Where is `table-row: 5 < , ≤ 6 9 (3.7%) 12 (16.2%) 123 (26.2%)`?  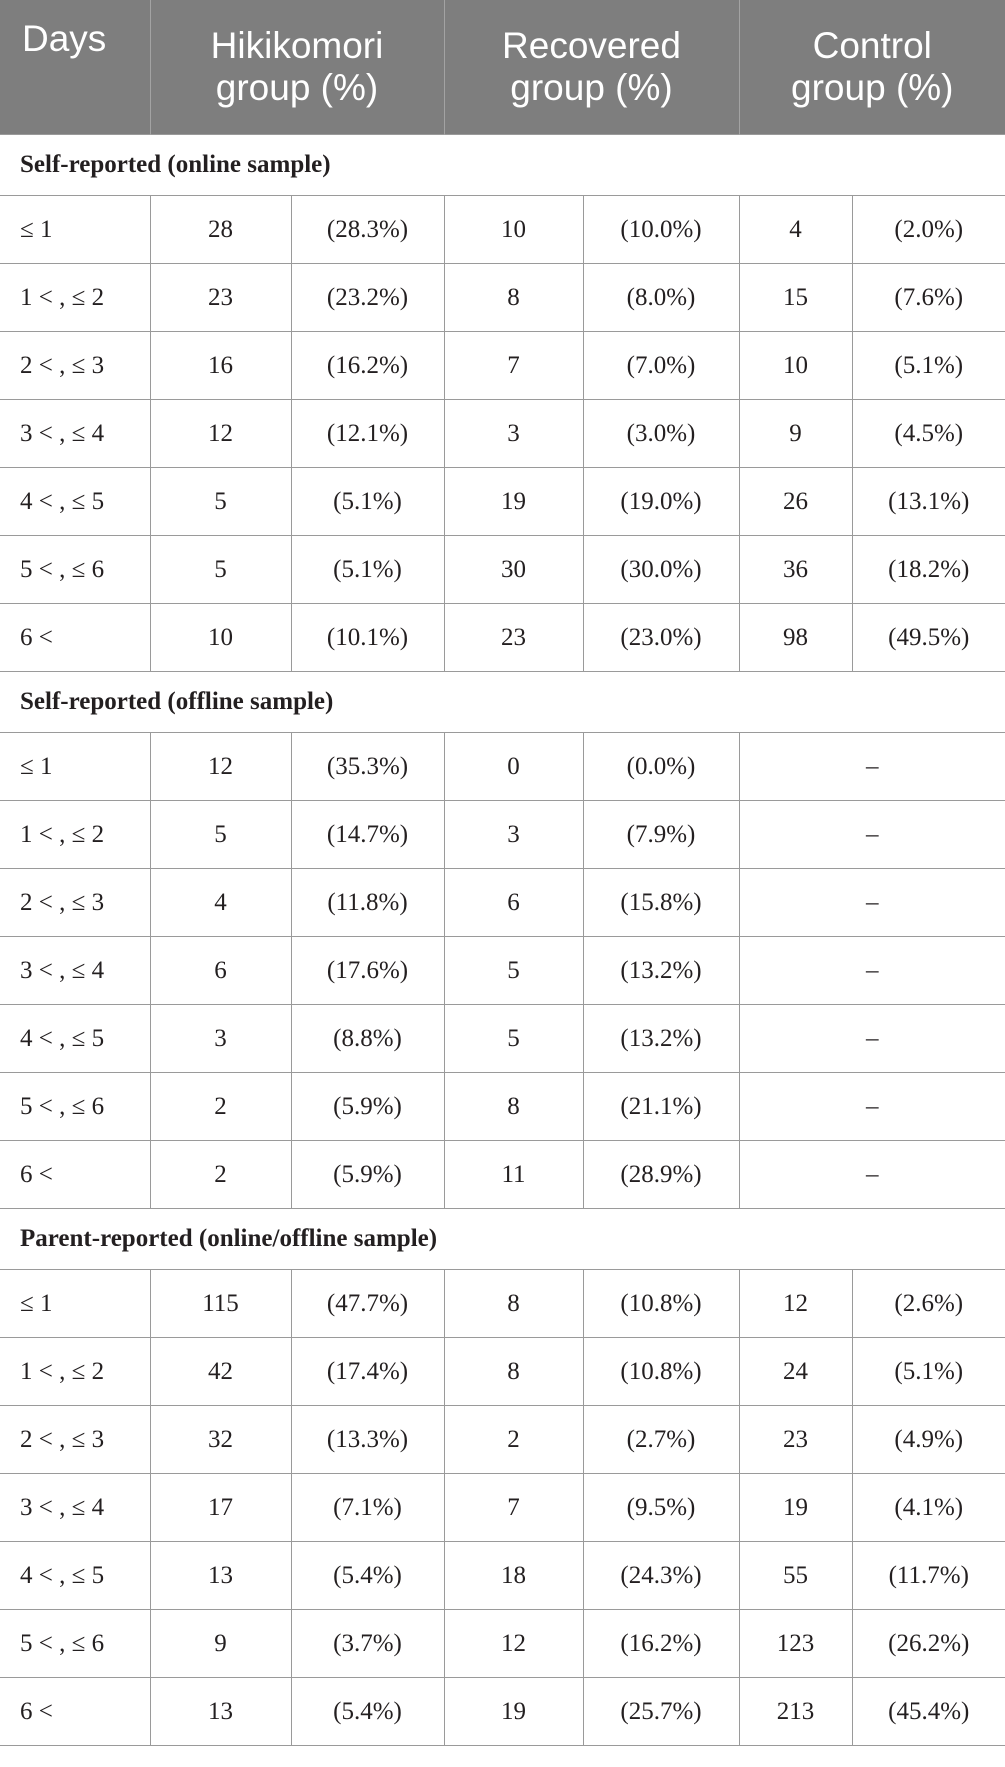 table-row: 5 < , ≤ 6 9 (3.7%) 12 (16.2%) 123 (26.2%) is located at coordinates (502, 1643).